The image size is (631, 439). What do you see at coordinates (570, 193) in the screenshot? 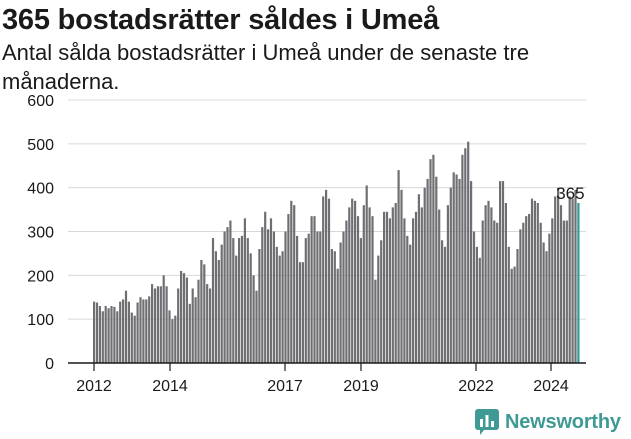
I see `highlight-value-label: 365` at bounding box center [570, 193].